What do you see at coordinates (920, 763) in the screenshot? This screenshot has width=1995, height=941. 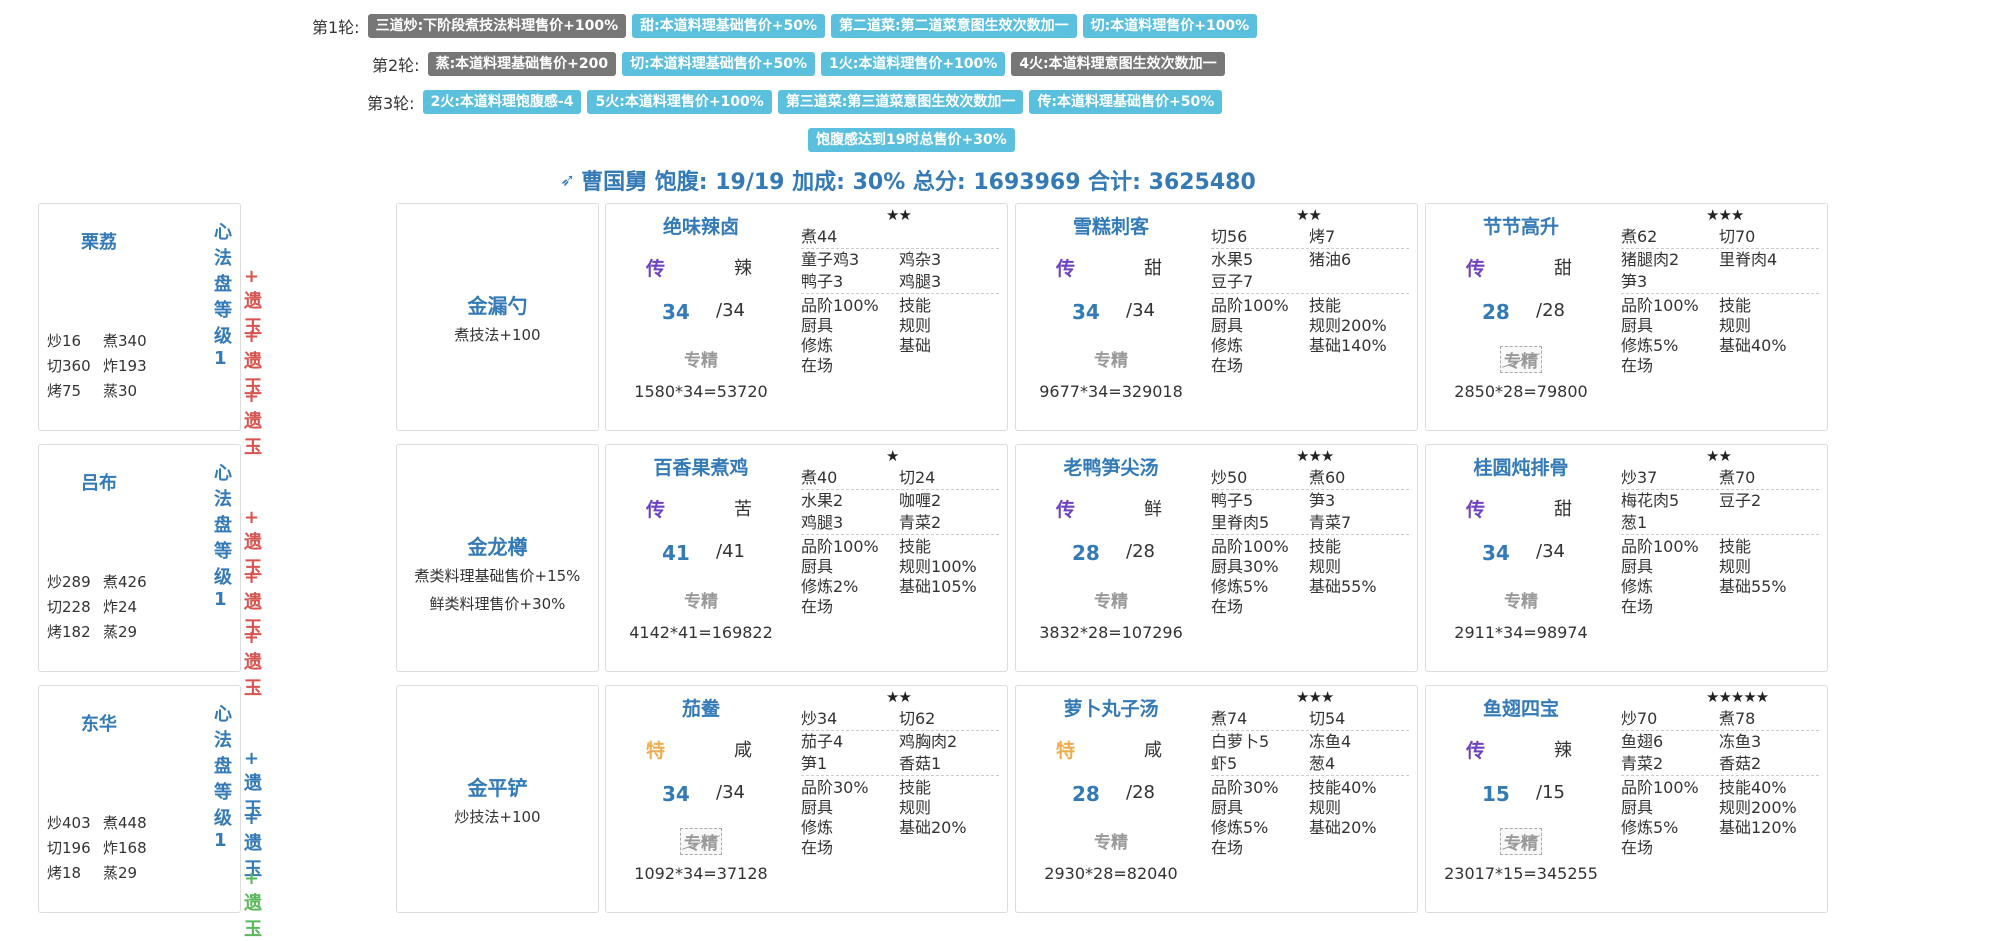 I see `ingredient-value: 香菇1` at bounding box center [920, 763].